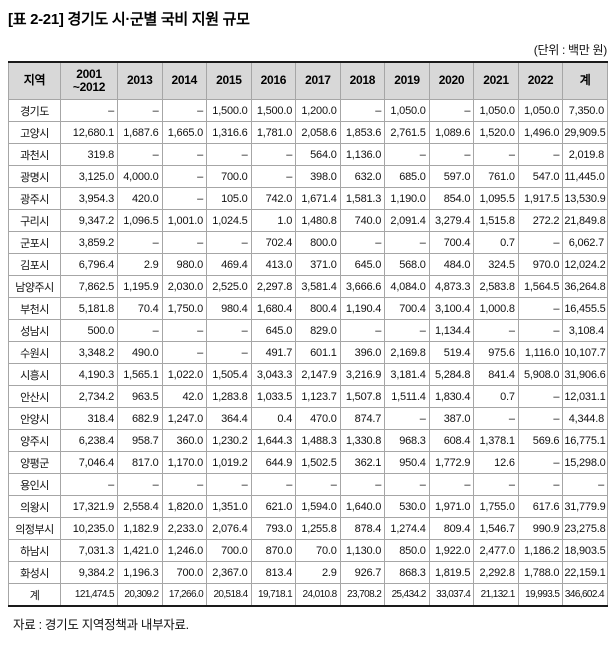  I want to click on value-cell: 963.5, so click(140, 396).